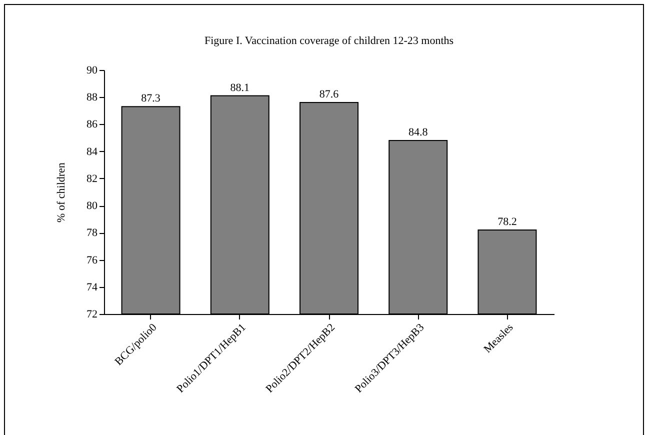 Image resolution: width=650 pixels, height=435 pixels. I want to click on chart-title: Figure I. Vaccination coverage of children 12-23 months, so click(329, 41).